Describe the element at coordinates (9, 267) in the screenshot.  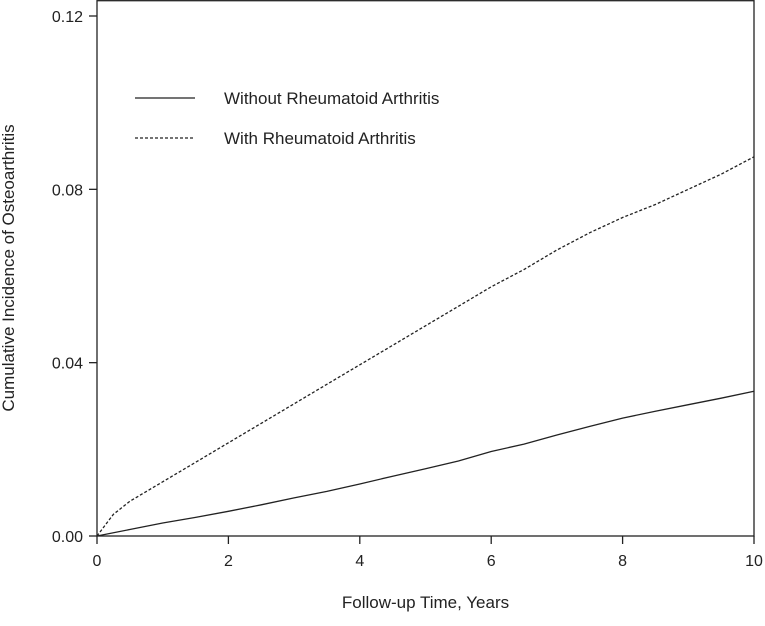
I see `y-axis-title: Cumulative Incidence of Osteoarthritis` at that location.